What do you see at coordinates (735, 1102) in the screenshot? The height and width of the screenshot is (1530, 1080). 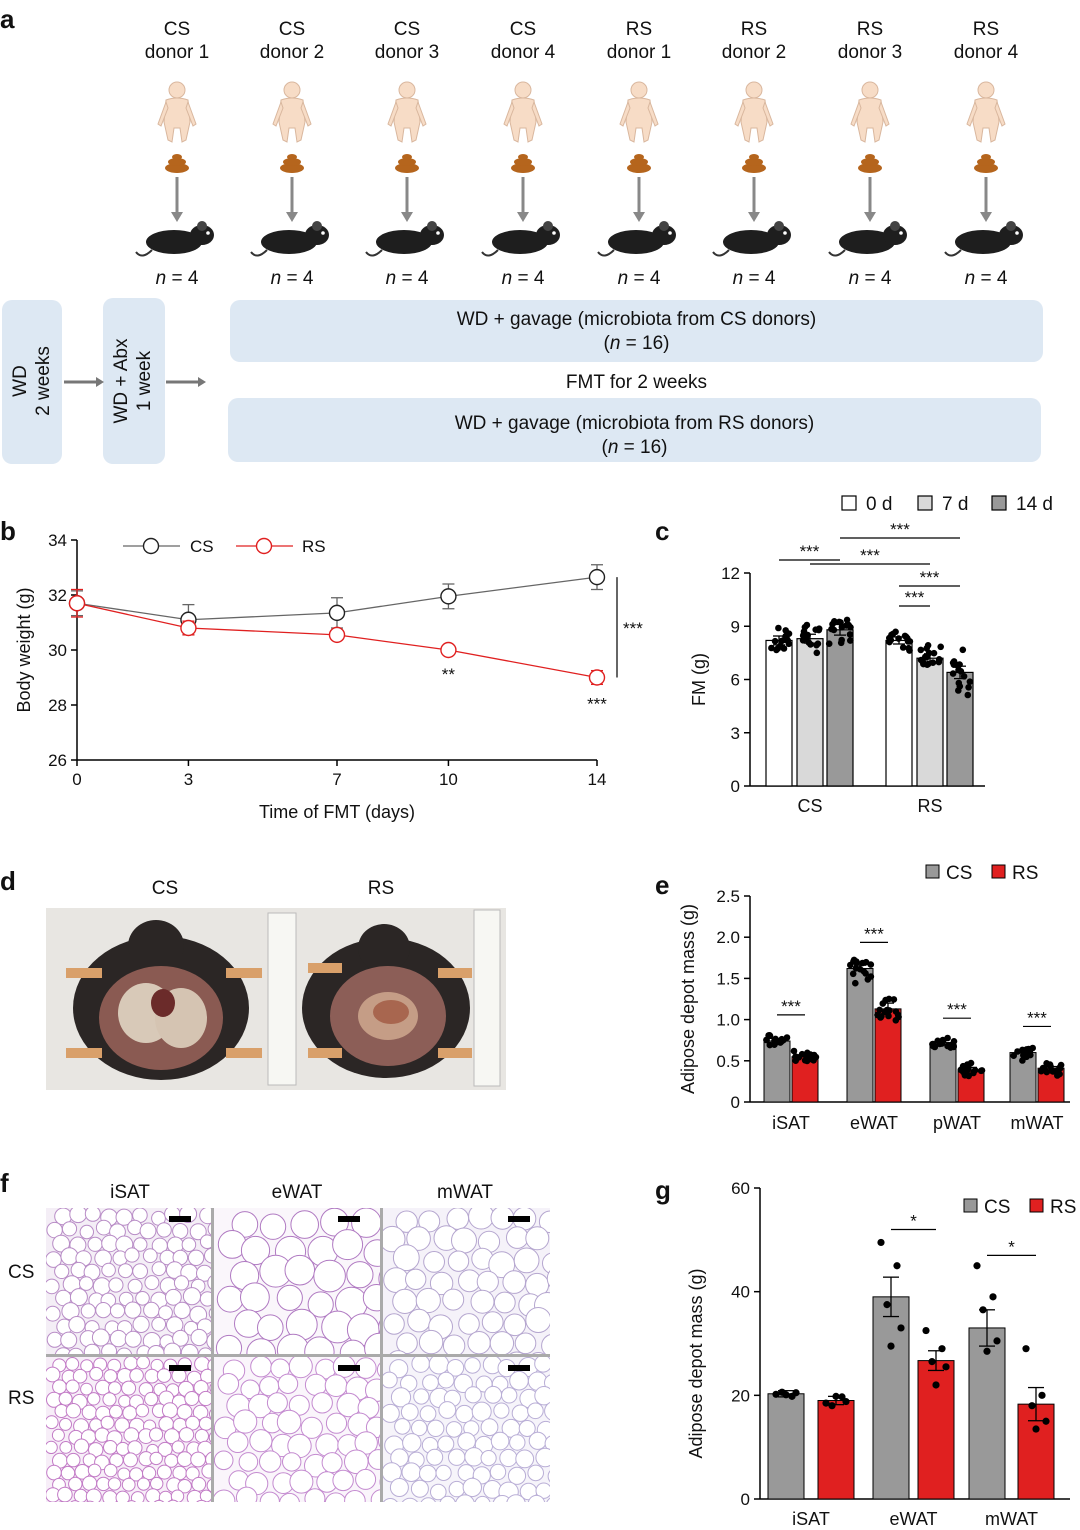 I see `y-tick-label: 0` at bounding box center [735, 1102].